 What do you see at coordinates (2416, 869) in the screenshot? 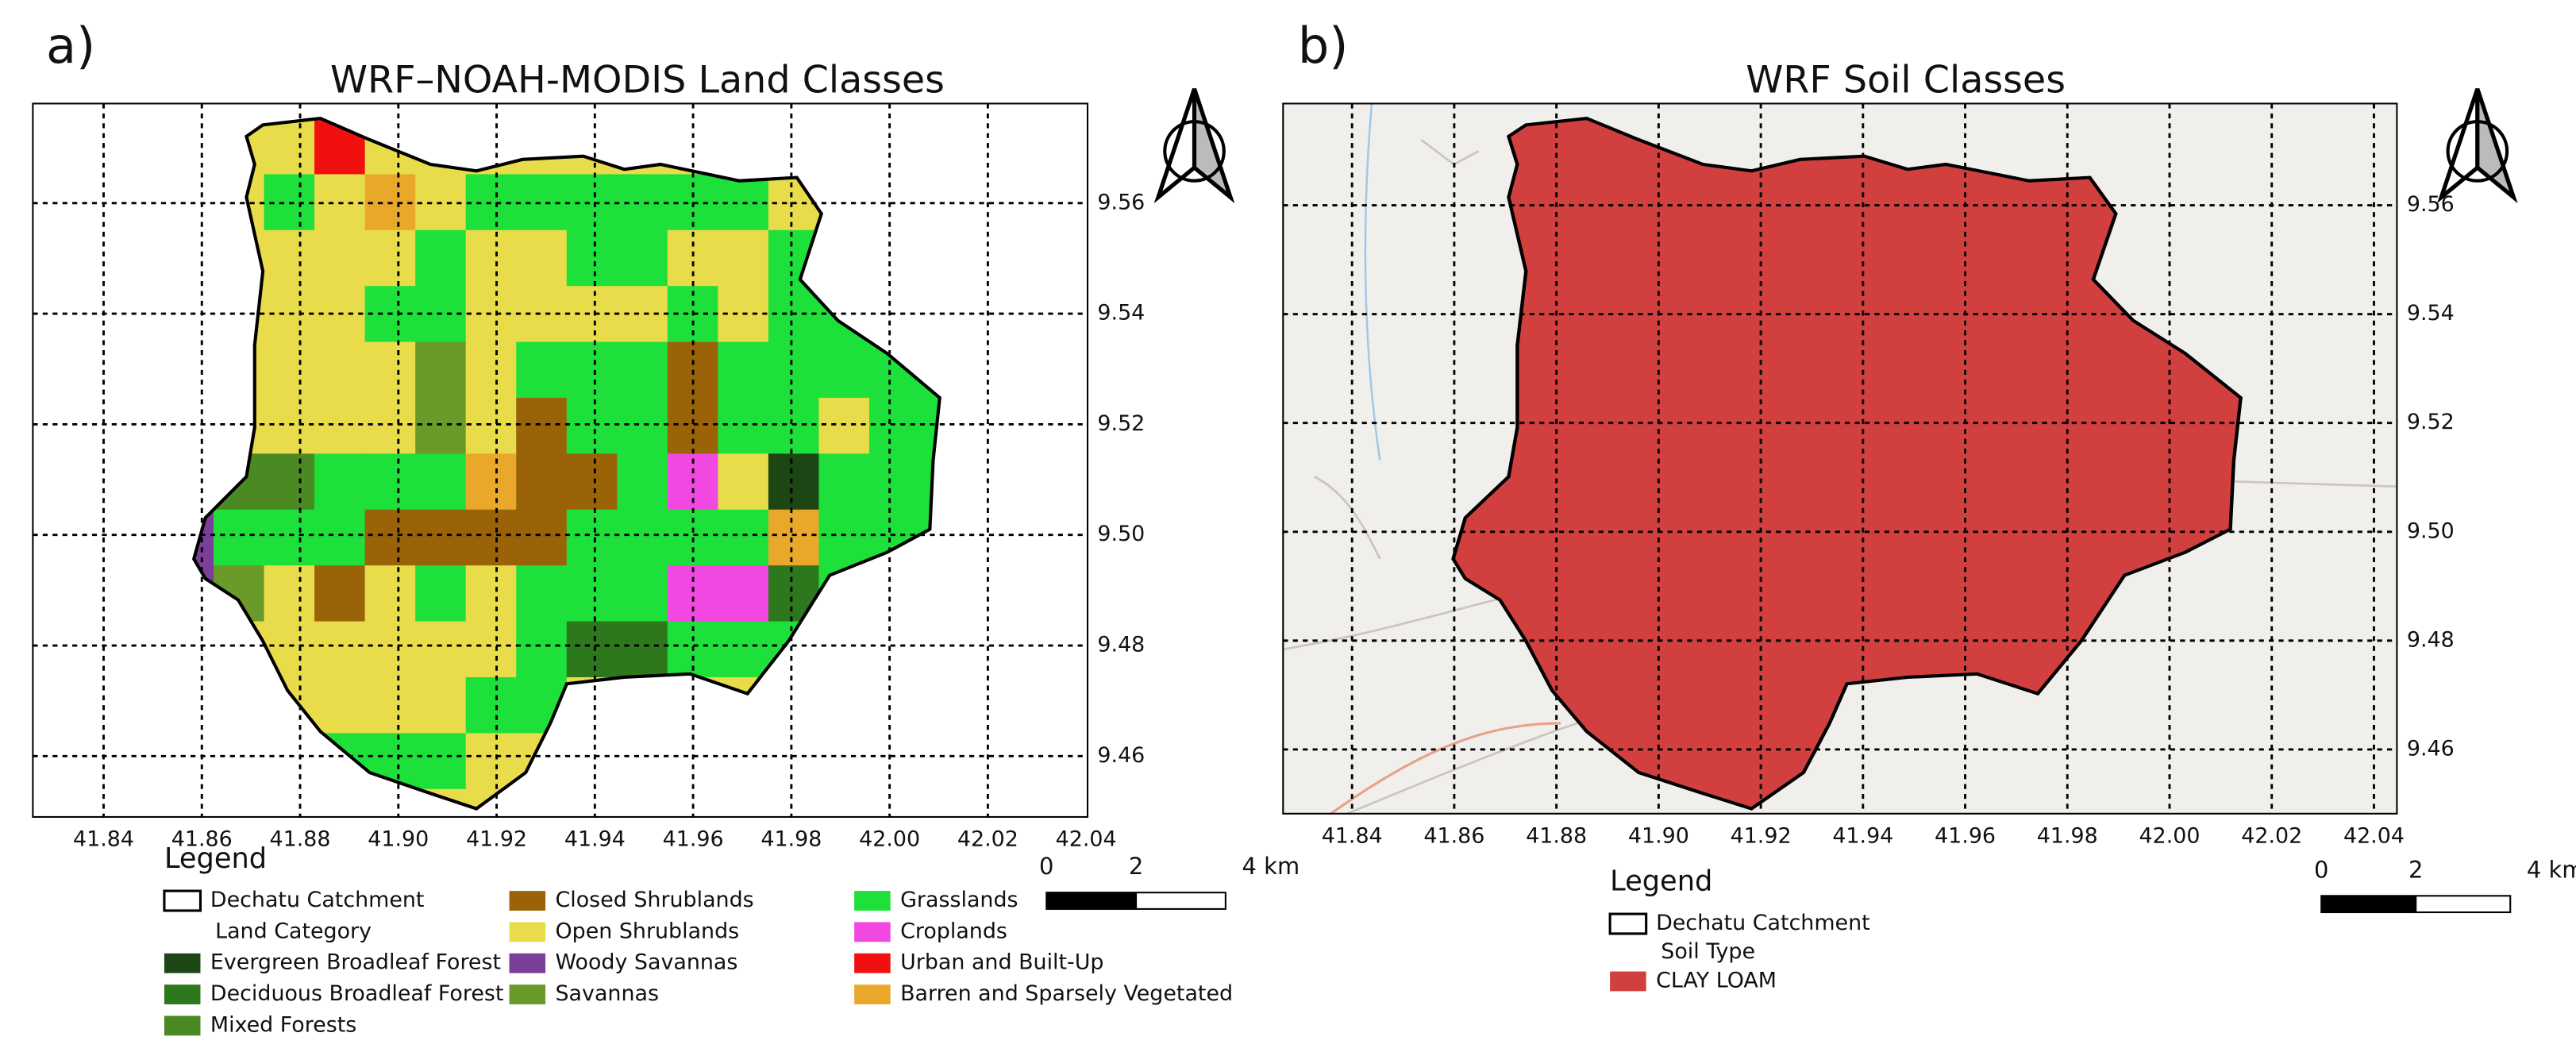
I see `scale-label: 2` at bounding box center [2416, 869].